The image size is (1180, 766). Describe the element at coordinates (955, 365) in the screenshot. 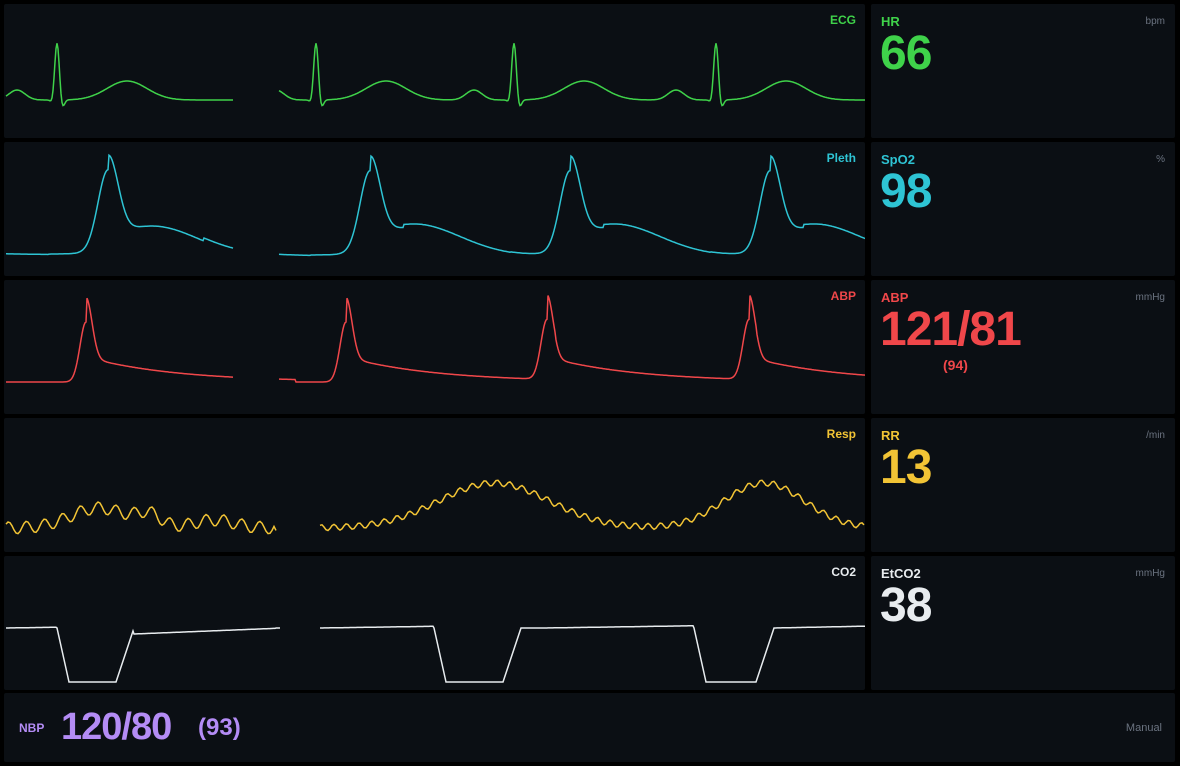

I see `abp-mean-value: (94)` at that location.